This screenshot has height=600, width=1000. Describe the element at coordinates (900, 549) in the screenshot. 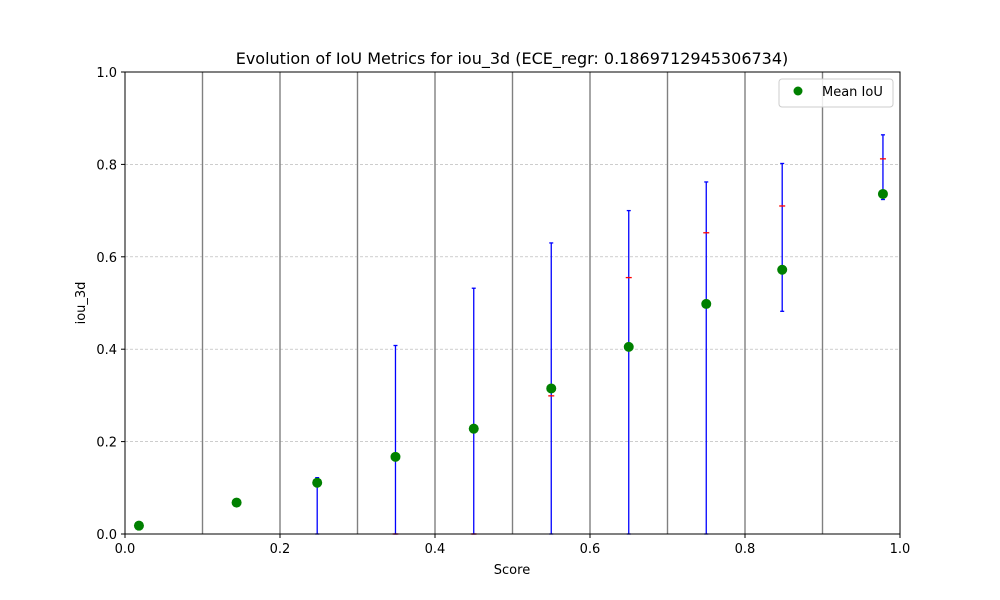

I see `x-tick-label-5: 1.0` at that location.